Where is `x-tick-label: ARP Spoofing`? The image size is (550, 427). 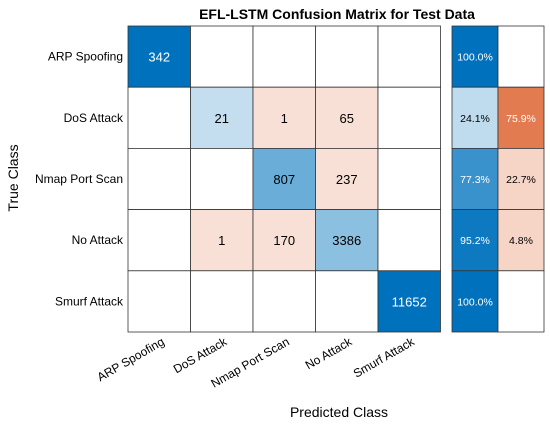
x-tick-label: ARP Spoofing is located at coordinates (131, 359).